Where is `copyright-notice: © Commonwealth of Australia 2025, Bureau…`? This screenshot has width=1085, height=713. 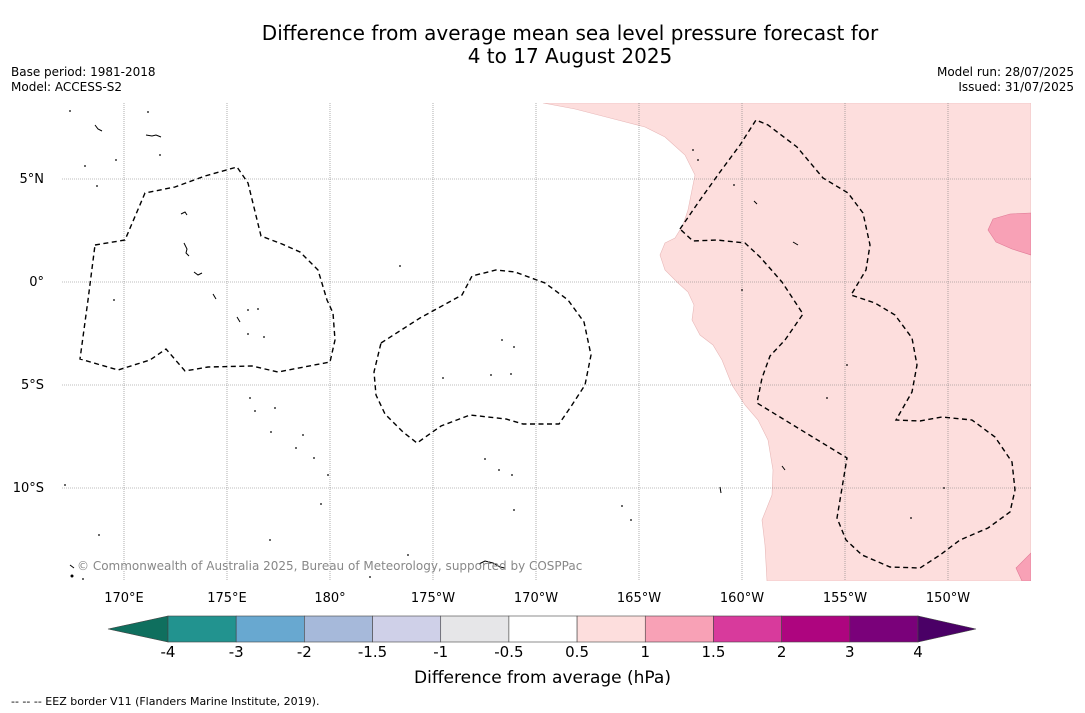 copyright-notice: © Commonwealth of Australia 2025, Bureau… is located at coordinates (329, 566).